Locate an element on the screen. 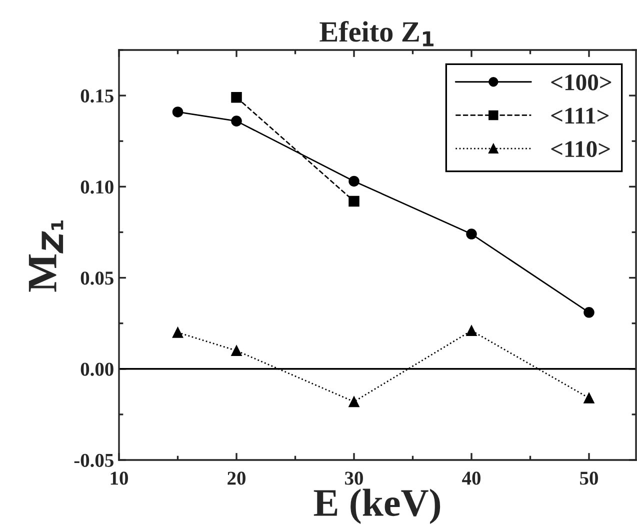  y-tick-label: 0.10 is located at coordinates (97, 187).